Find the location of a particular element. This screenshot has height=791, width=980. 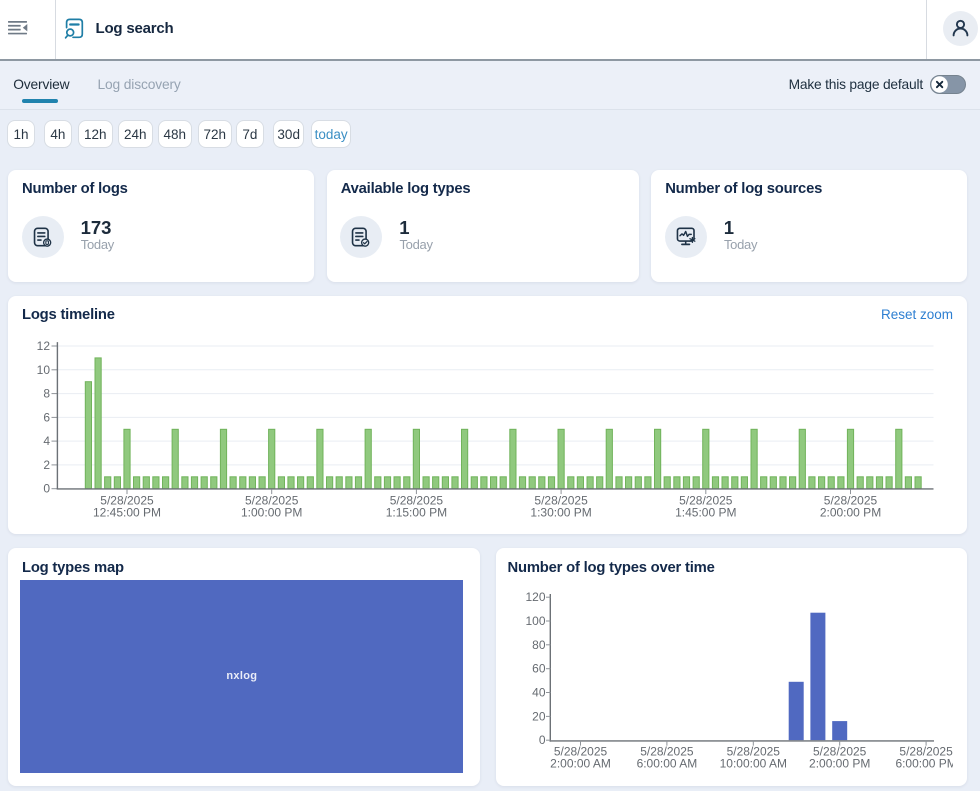

svg-text: 40 is located at coordinates (539, 692).